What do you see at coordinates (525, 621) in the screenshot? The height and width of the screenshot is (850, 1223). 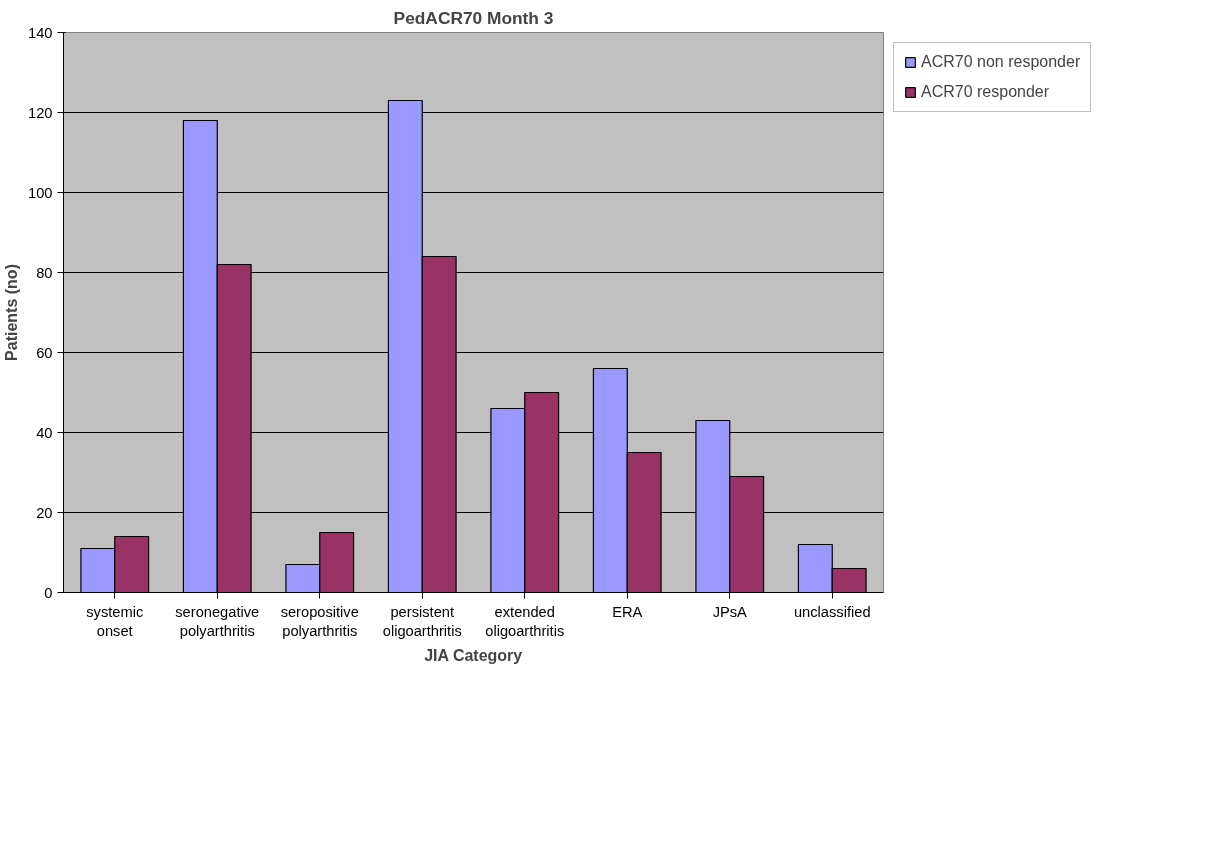 I see `x-tick-label: extended oligoarthritis` at bounding box center [525, 621].